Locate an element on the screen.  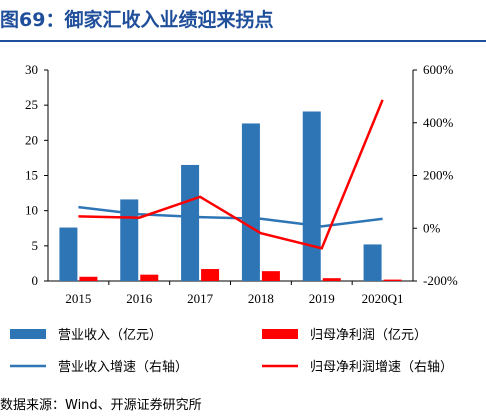
right-tick-label: 0% is located at coordinates (432, 227).